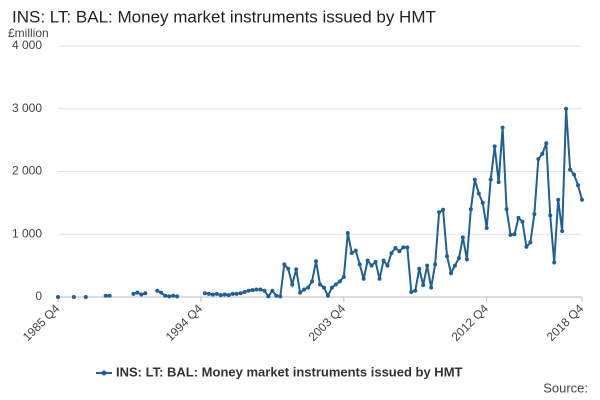 This screenshot has width=600, height=400. I want to click on y-tick-label: 0, so click(38, 296).